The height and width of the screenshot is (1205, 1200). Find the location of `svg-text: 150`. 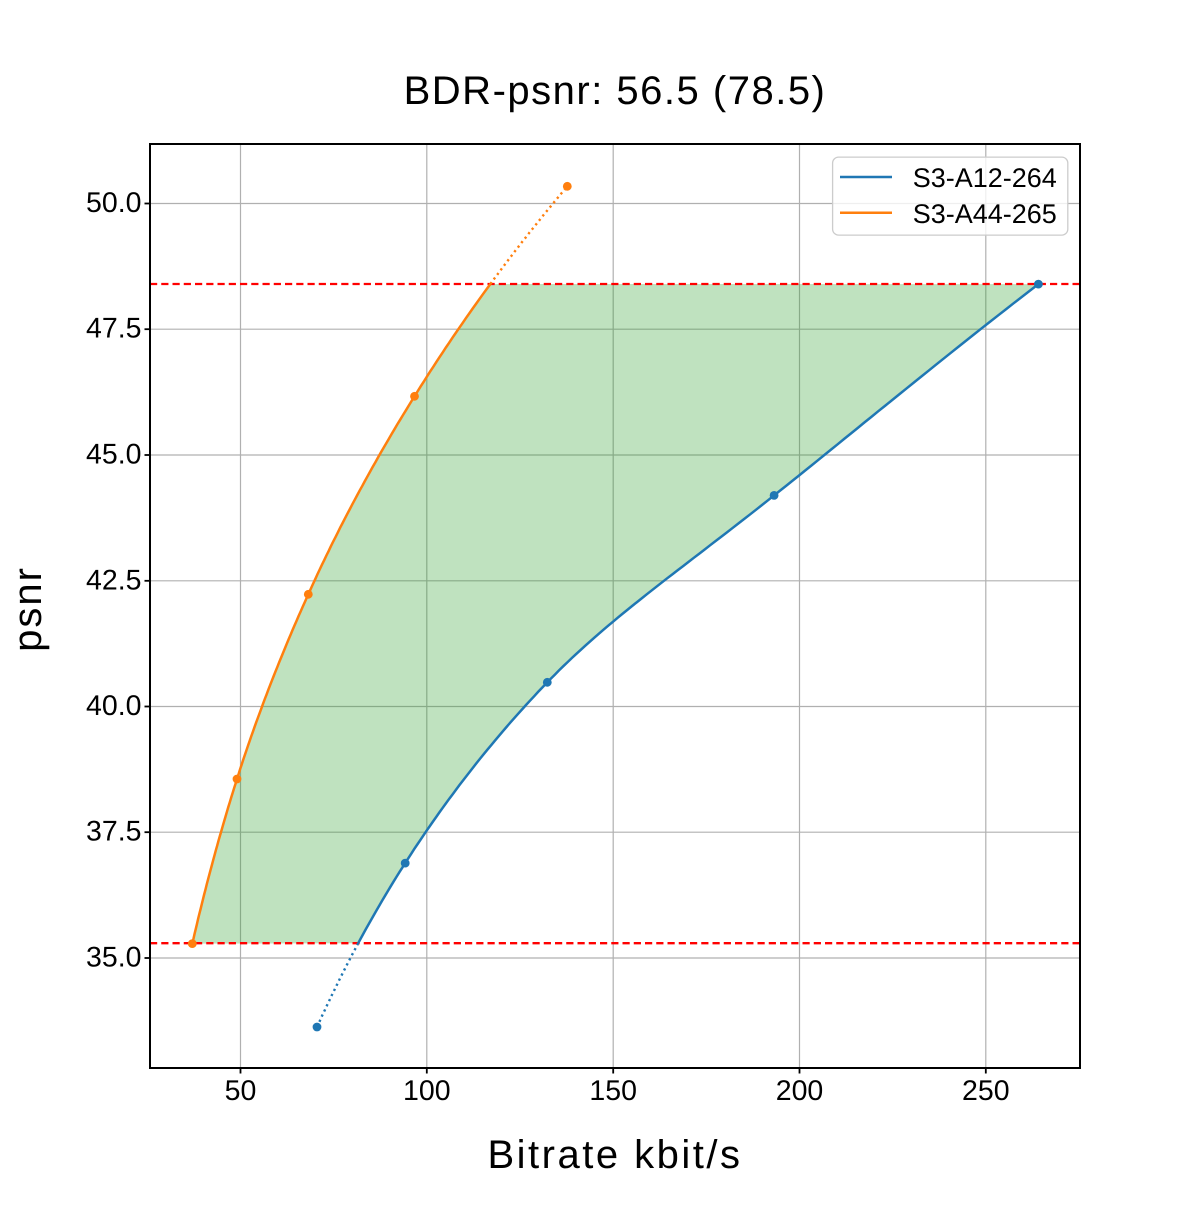

svg-text: 150 is located at coordinates (613, 1091).